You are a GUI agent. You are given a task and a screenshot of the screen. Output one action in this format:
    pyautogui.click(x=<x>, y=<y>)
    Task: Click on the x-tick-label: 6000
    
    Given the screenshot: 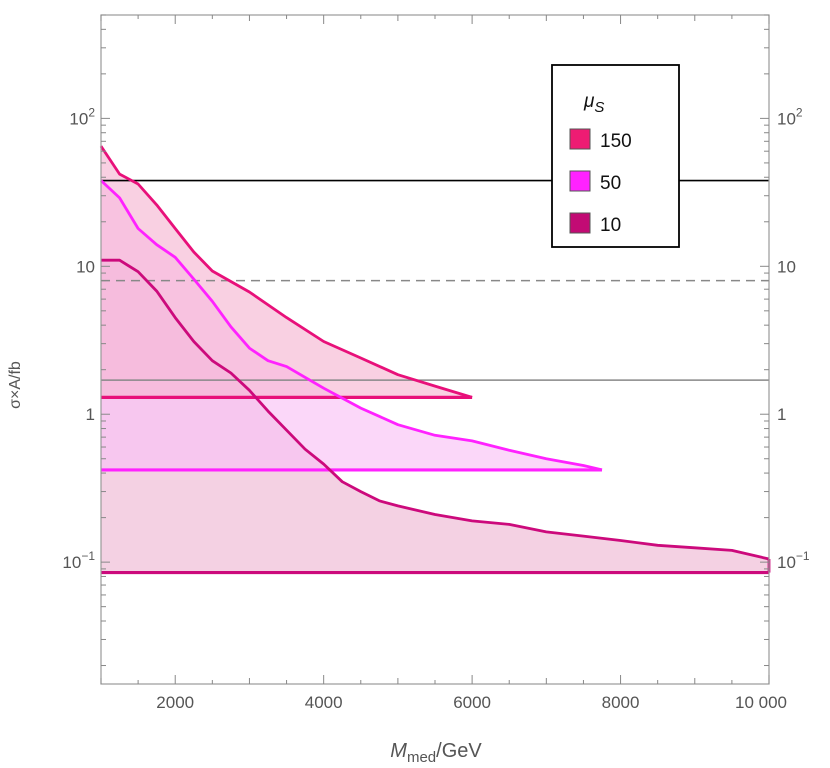 What is the action you would take?
    pyautogui.click(x=472, y=702)
    